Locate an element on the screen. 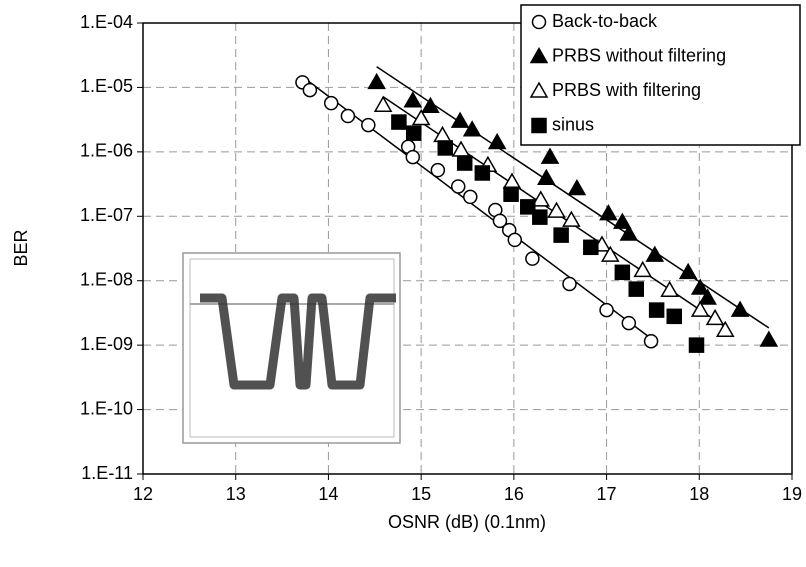 This screenshot has width=806, height=567. x-tick-label: 17 is located at coordinates (607, 494).